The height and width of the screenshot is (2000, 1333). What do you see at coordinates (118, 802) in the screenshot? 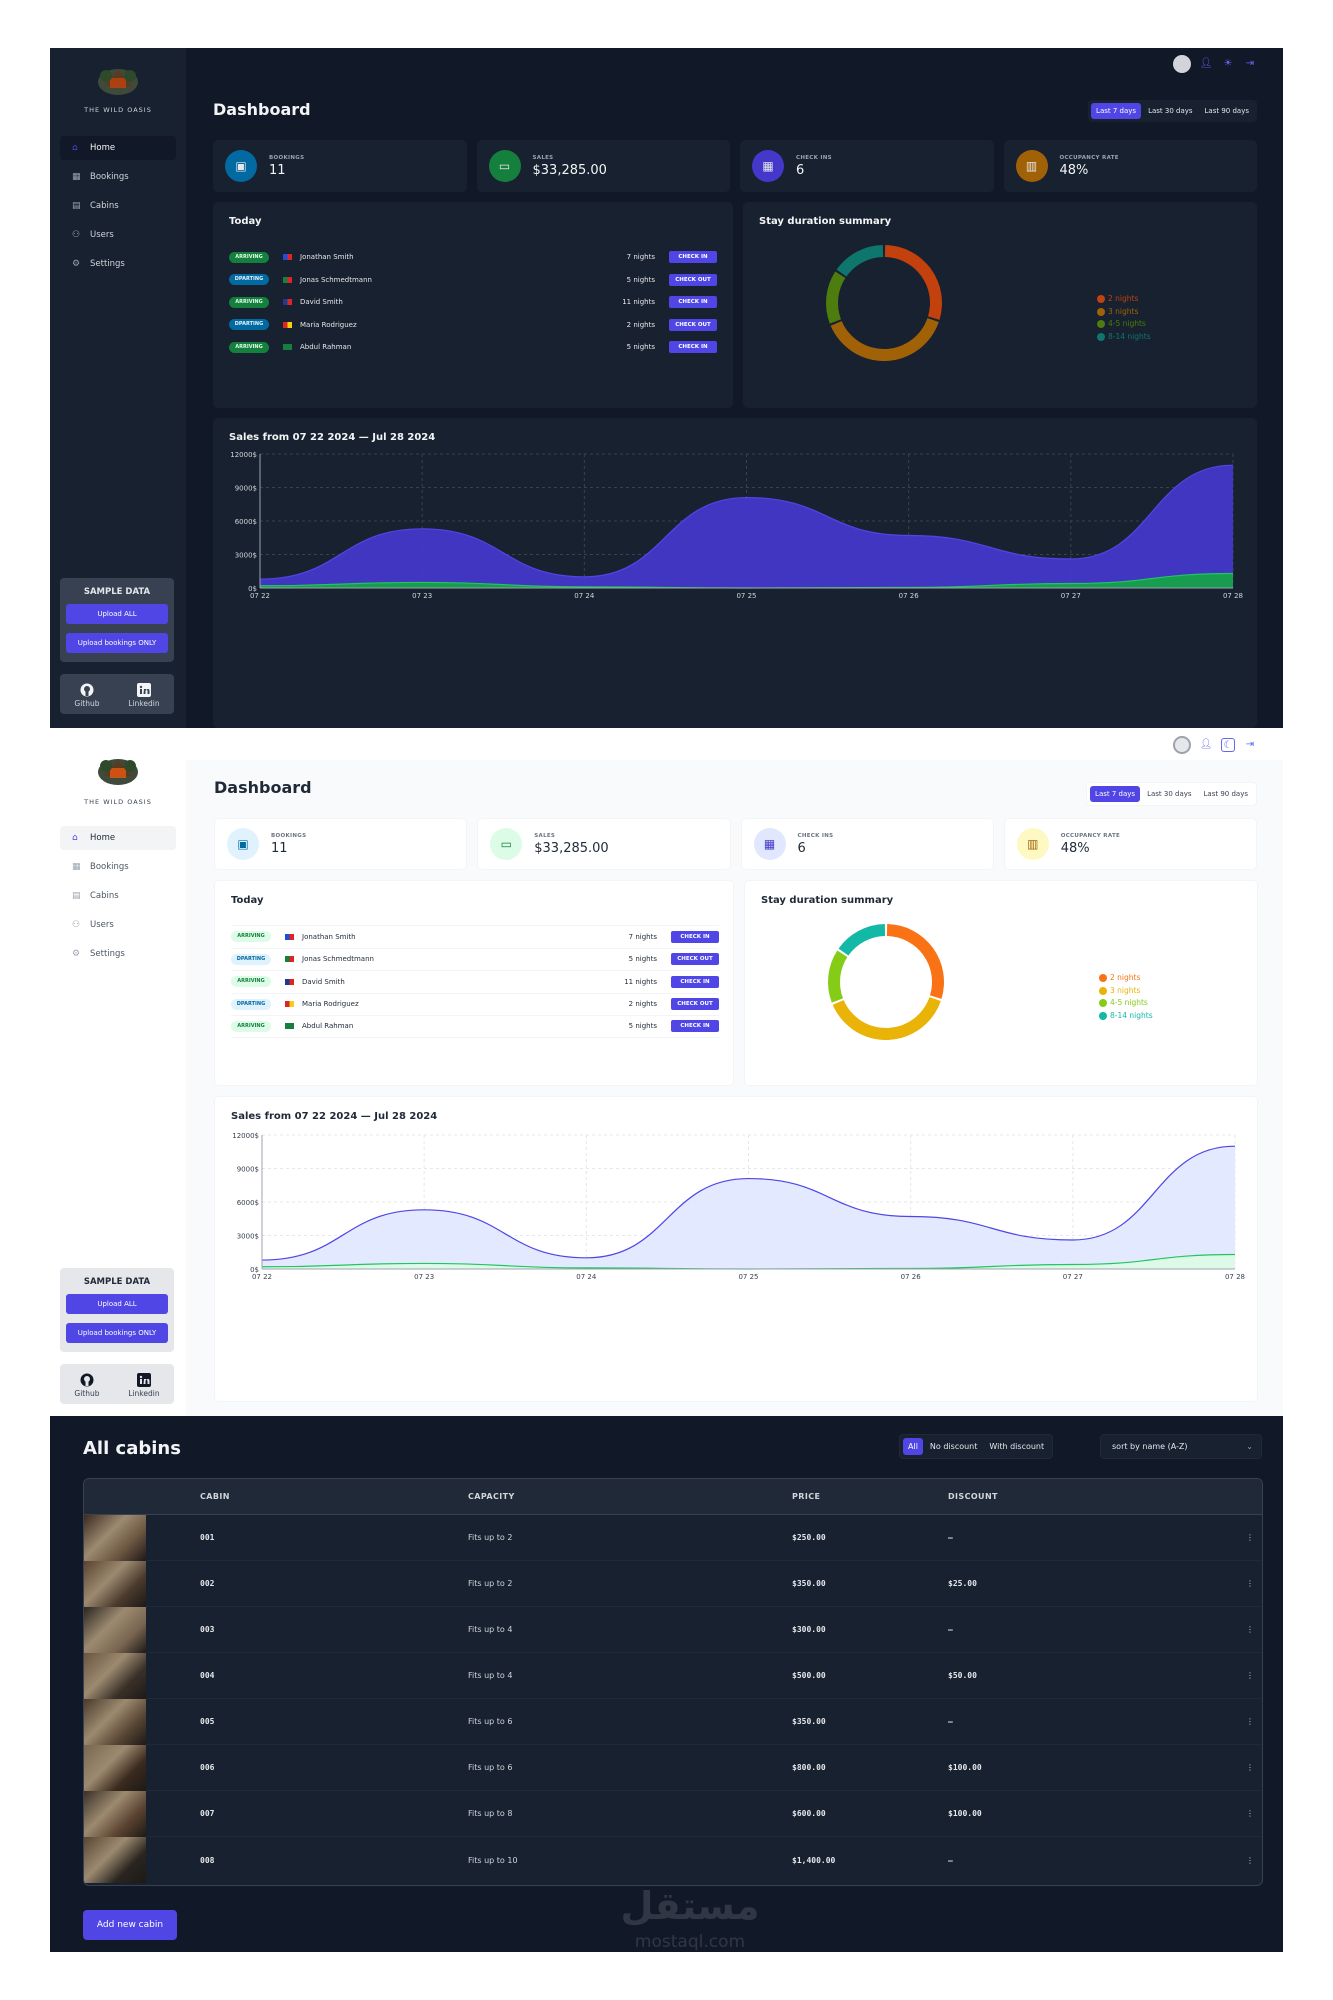
I see `brand-name: THE WILD OASIS` at bounding box center [118, 802].